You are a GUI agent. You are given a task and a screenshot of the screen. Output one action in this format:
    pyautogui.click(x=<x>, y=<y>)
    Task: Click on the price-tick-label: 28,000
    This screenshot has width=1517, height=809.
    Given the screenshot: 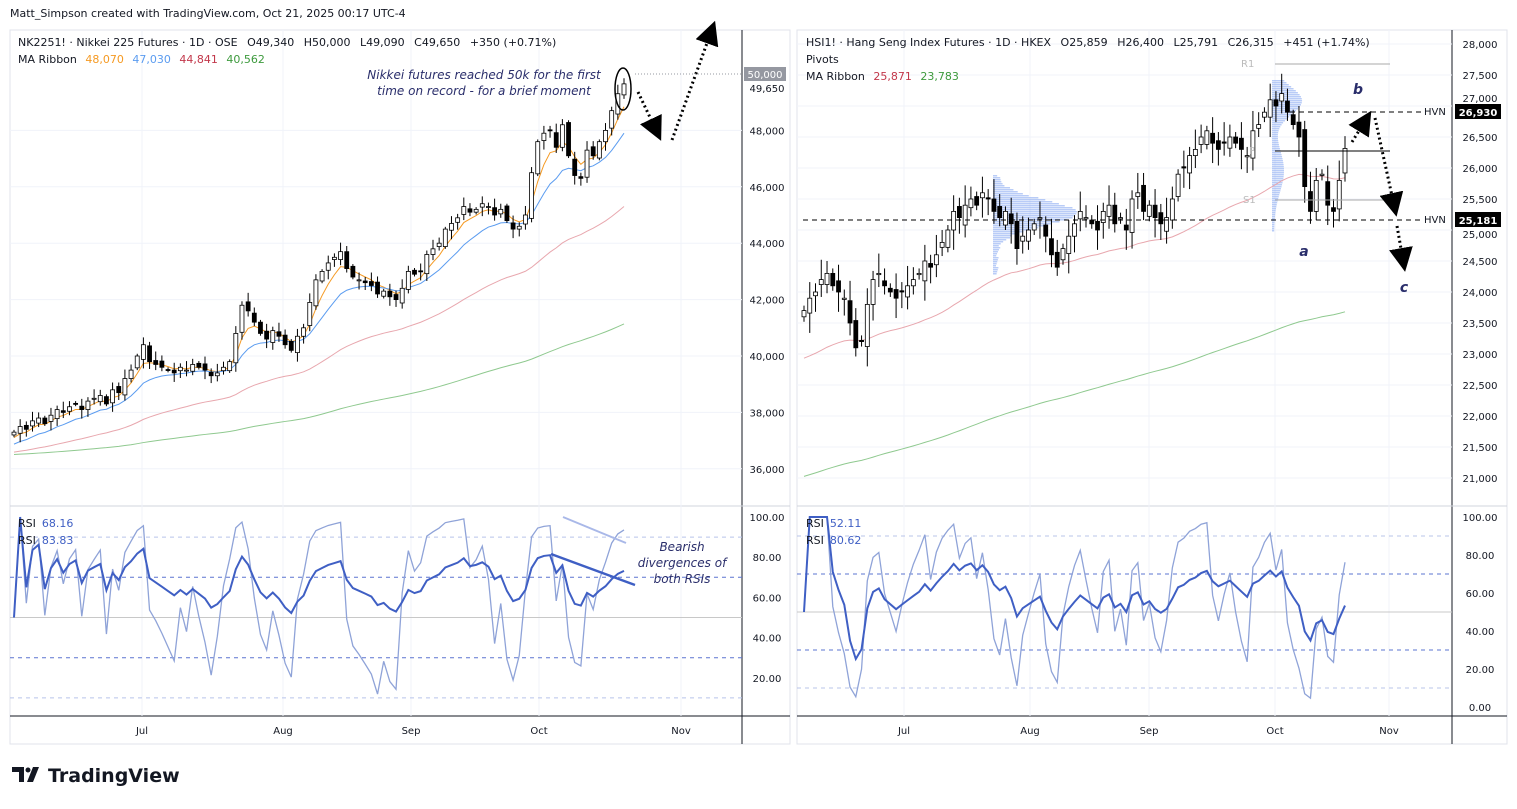 What is the action you would take?
    pyautogui.click(x=1480, y=45)
    